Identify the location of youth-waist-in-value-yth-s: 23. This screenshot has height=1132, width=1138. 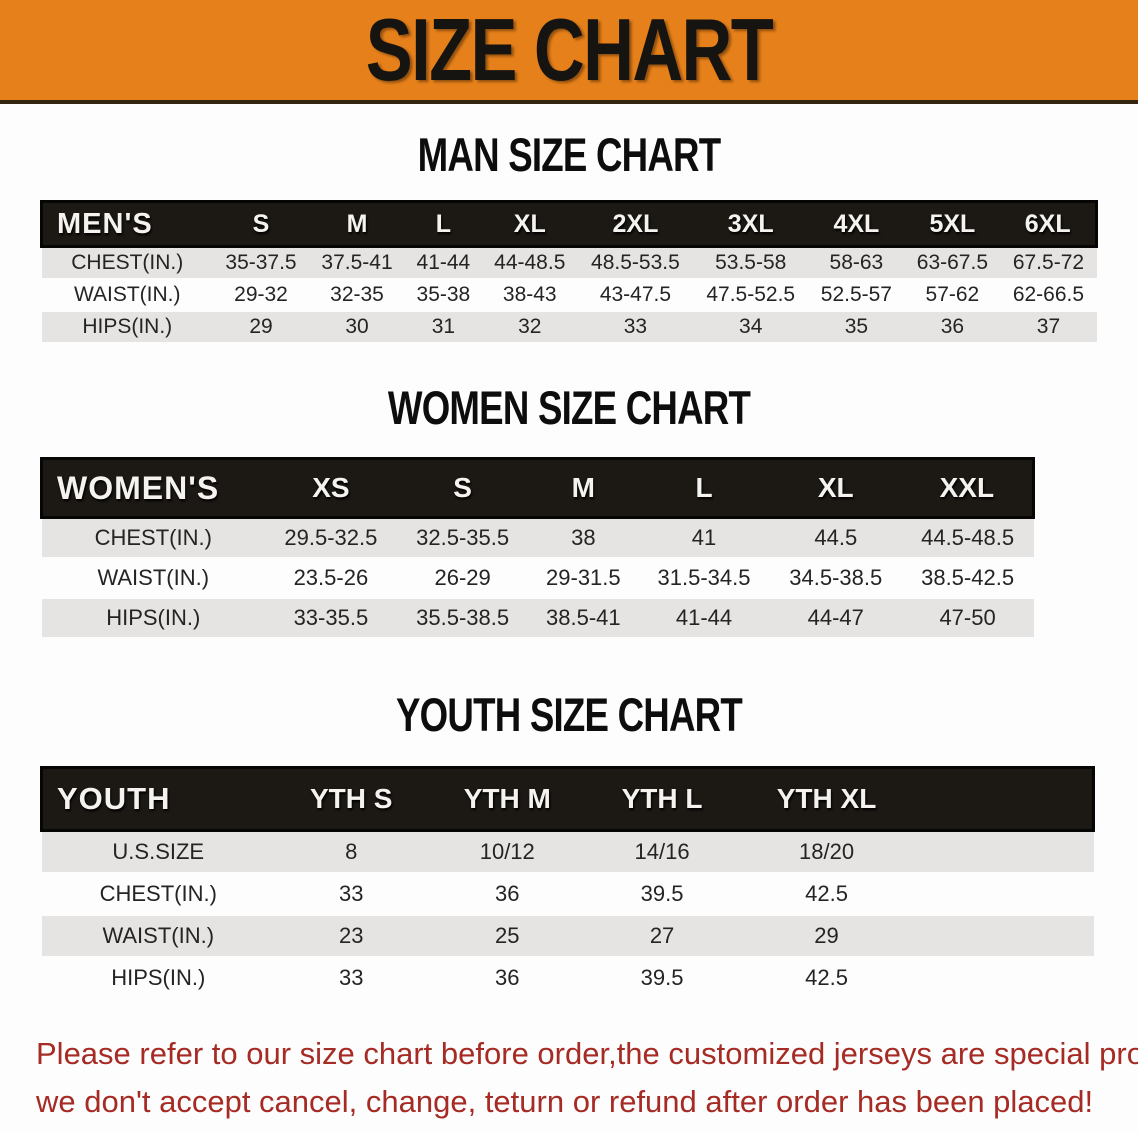
(351, 936).